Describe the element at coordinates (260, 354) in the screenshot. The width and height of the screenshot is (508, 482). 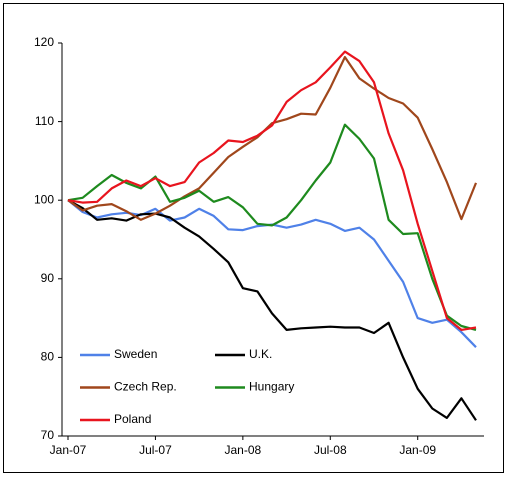
I see `legend-label: U.K.` at that location.